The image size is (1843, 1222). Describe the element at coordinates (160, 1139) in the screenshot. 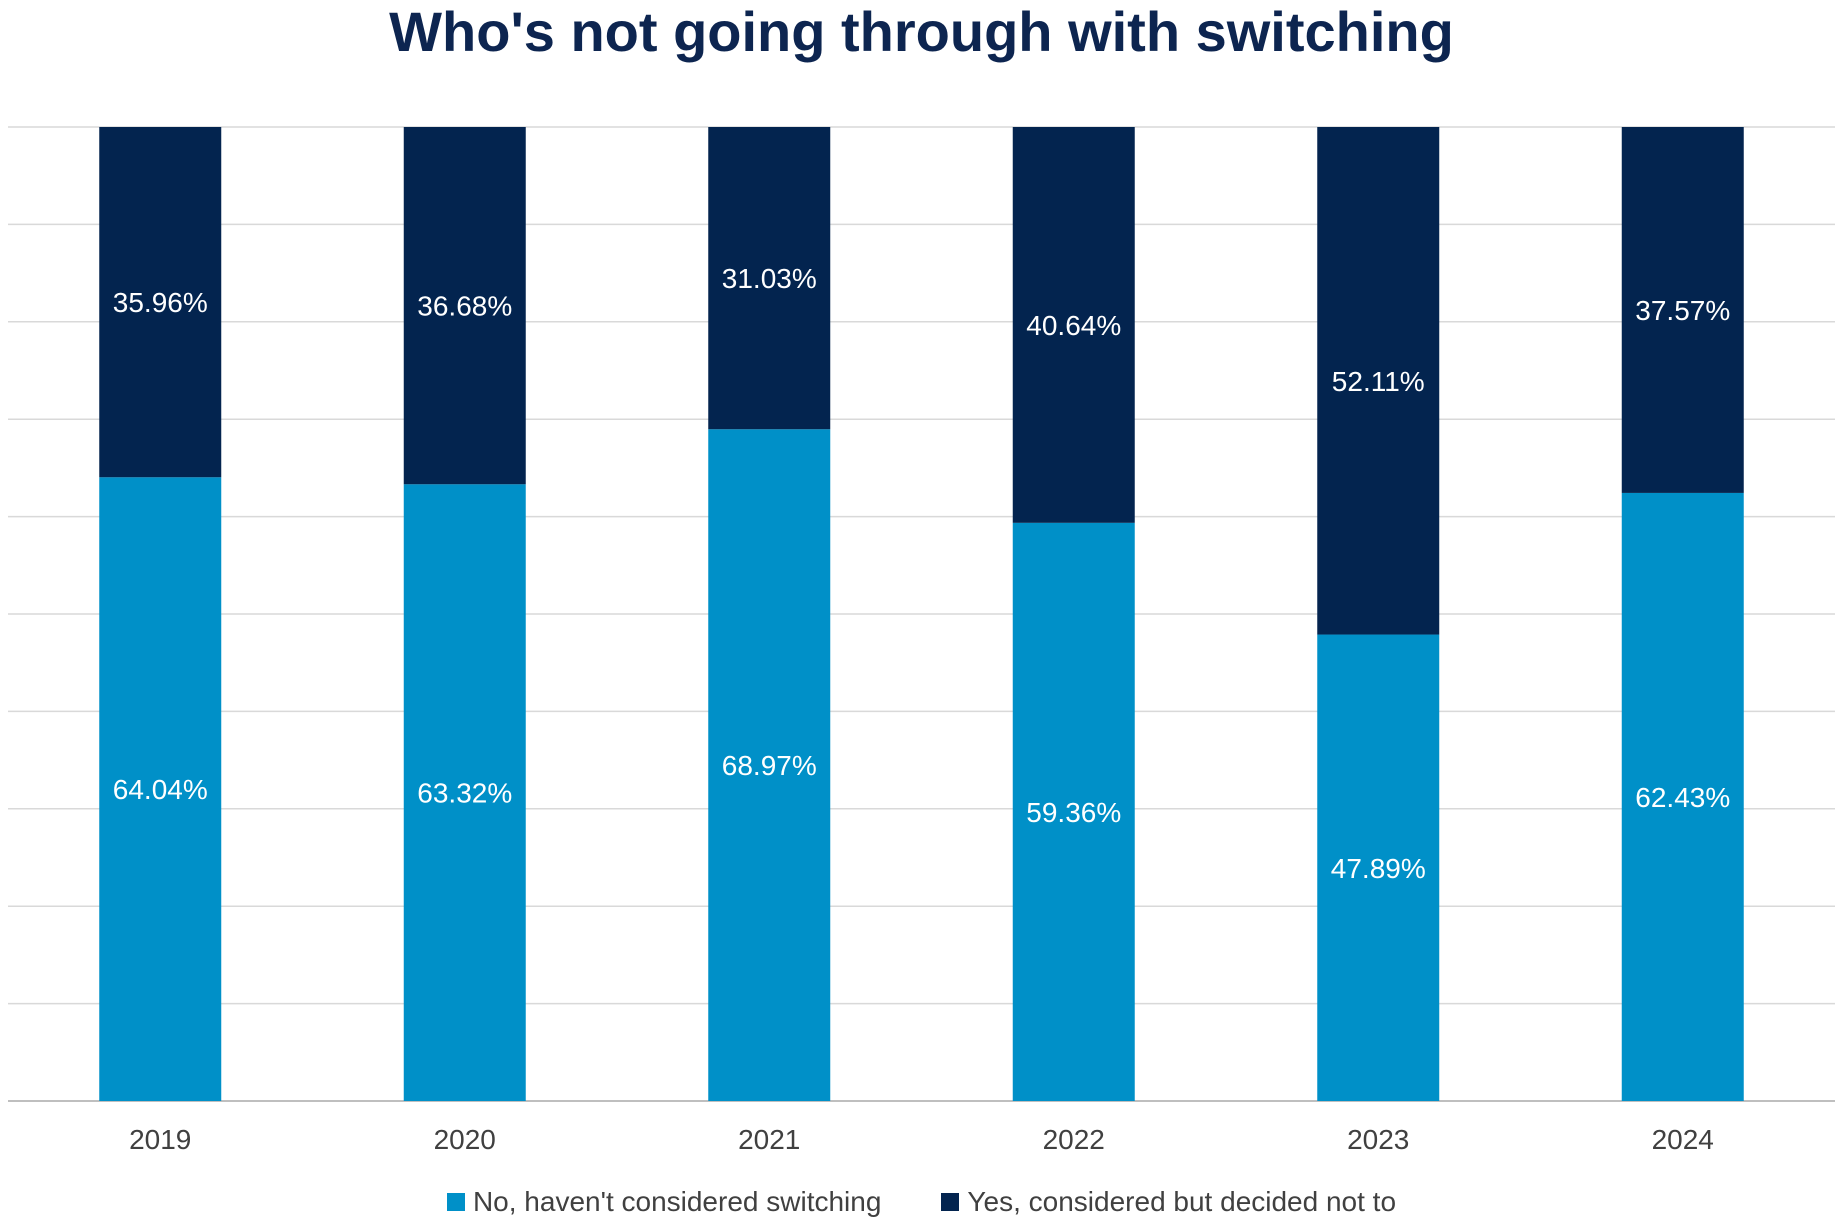

I see `x-tick-label-2019: 2019` at that location.